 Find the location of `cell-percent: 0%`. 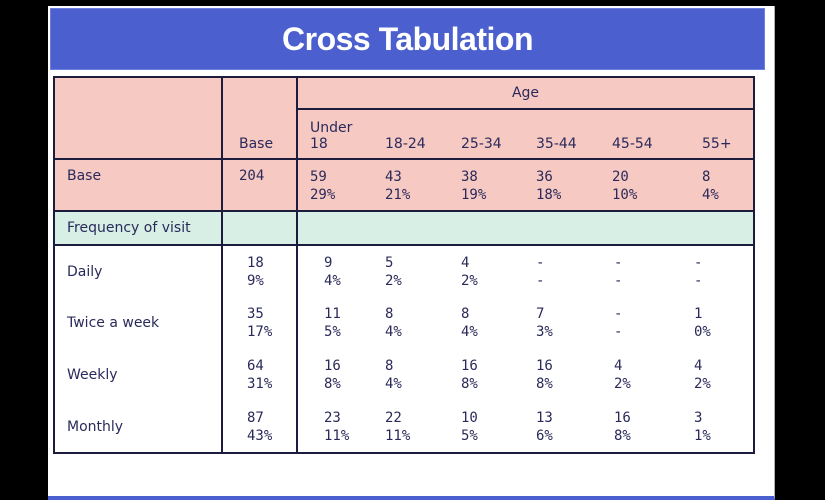

cell-percent: 0% is located at coordinates (702, 332).